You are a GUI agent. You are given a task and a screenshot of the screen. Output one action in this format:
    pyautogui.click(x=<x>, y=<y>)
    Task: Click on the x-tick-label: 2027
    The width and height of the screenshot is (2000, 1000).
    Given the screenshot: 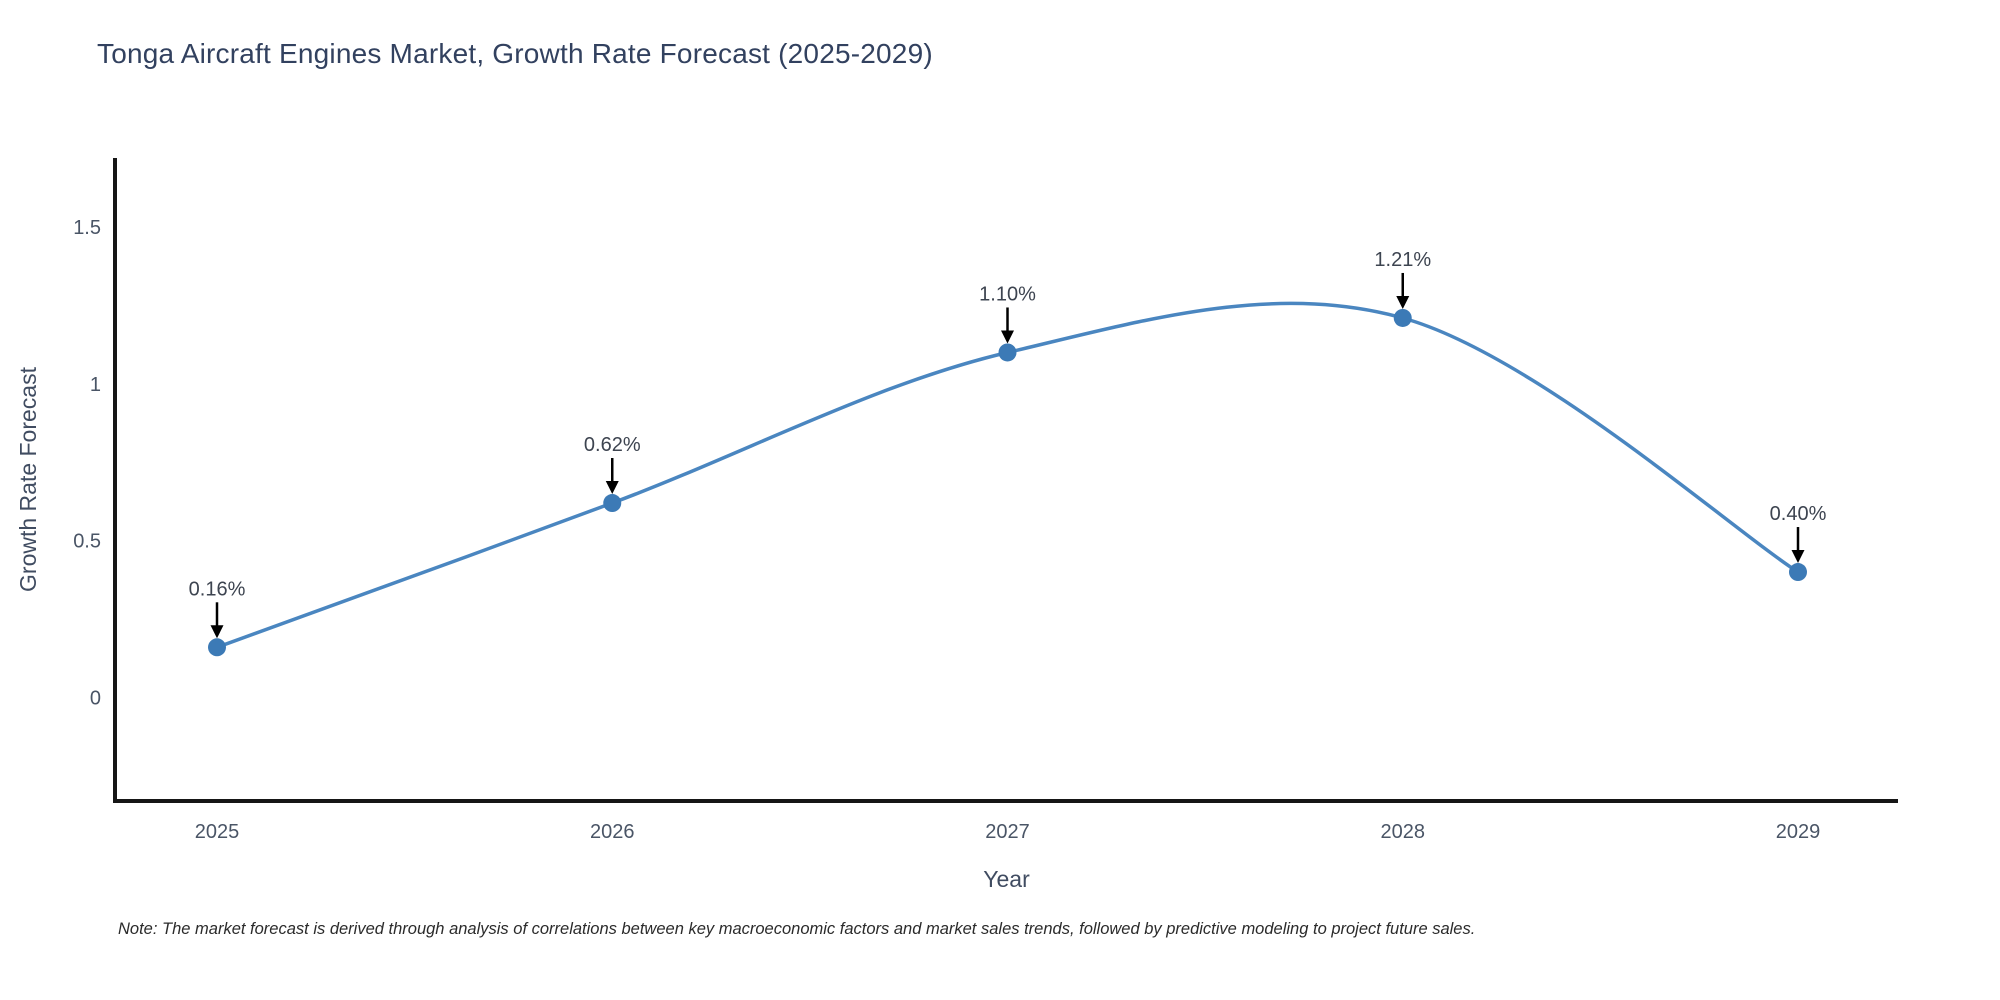 What is the action you would take?
    pyautogui.click(x=1007, y=832)
    